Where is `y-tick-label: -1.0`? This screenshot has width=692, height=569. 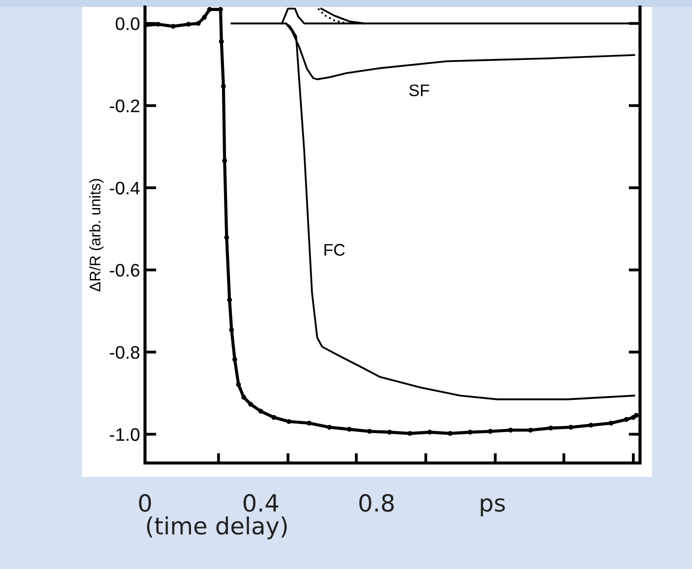
y-tick-label: -1.0 is located at coordinates (125, 434).